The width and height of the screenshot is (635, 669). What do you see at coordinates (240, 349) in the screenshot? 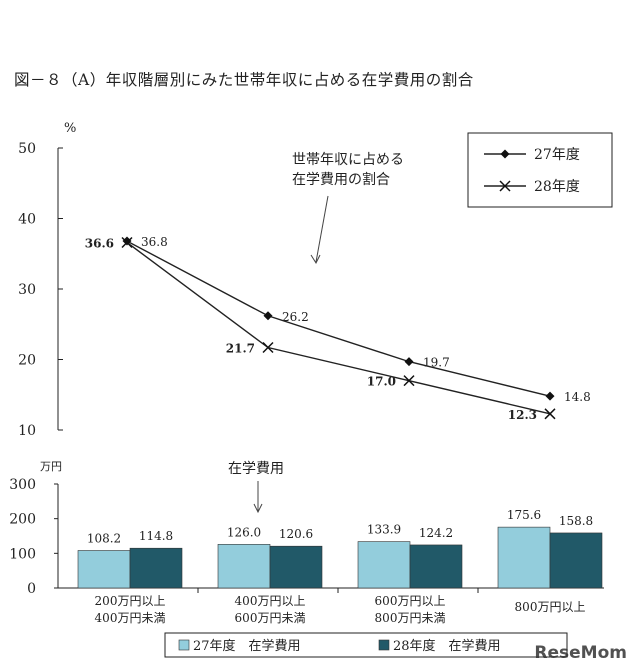
I see `data-label-28: 21.7` at bounding box center [240, 349].